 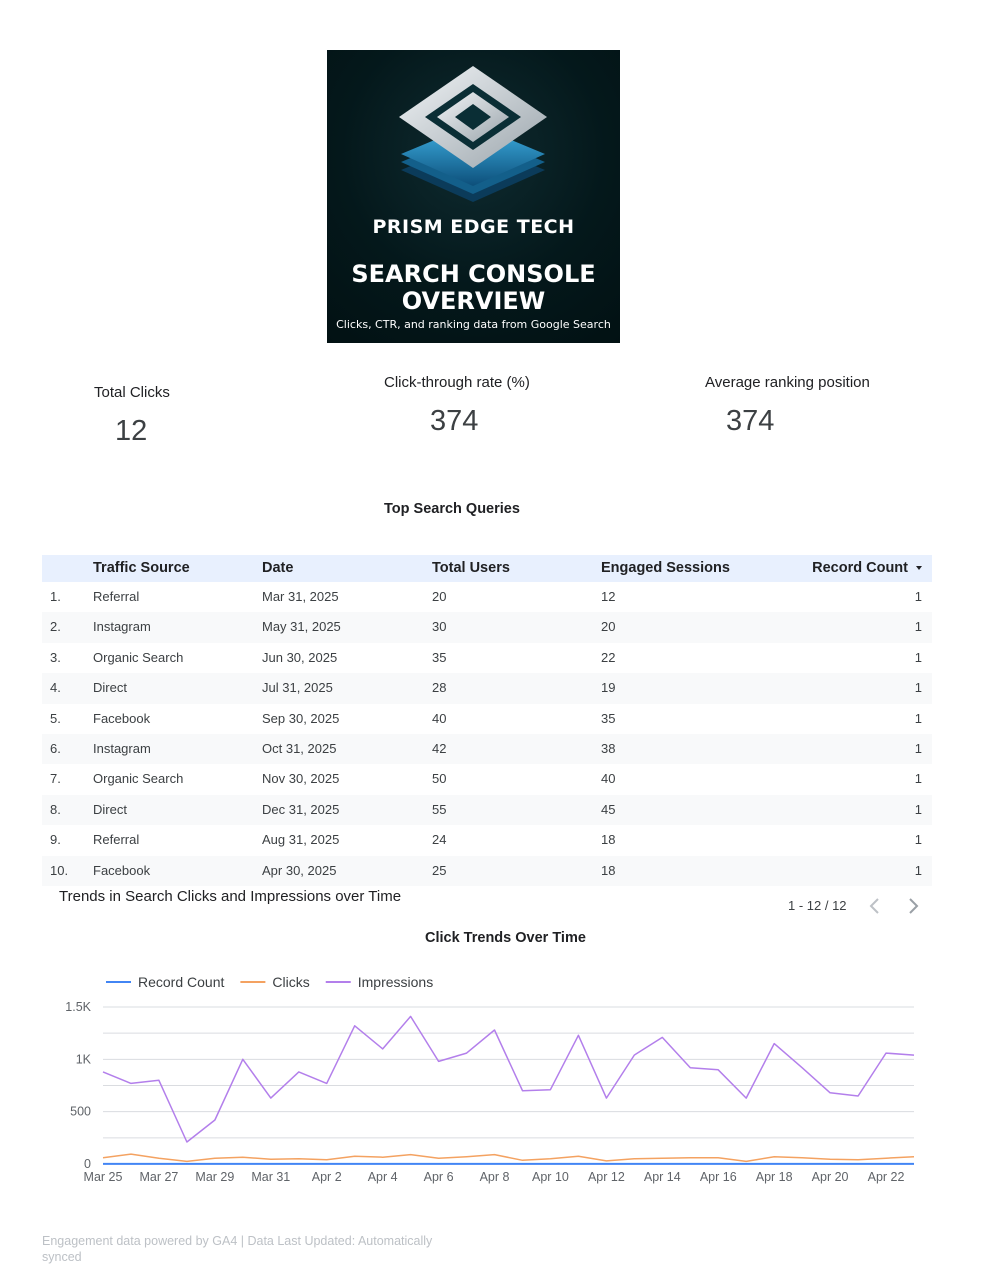 I want to click on engaged-sessions-cell: 12, so click(x=608, y=596).